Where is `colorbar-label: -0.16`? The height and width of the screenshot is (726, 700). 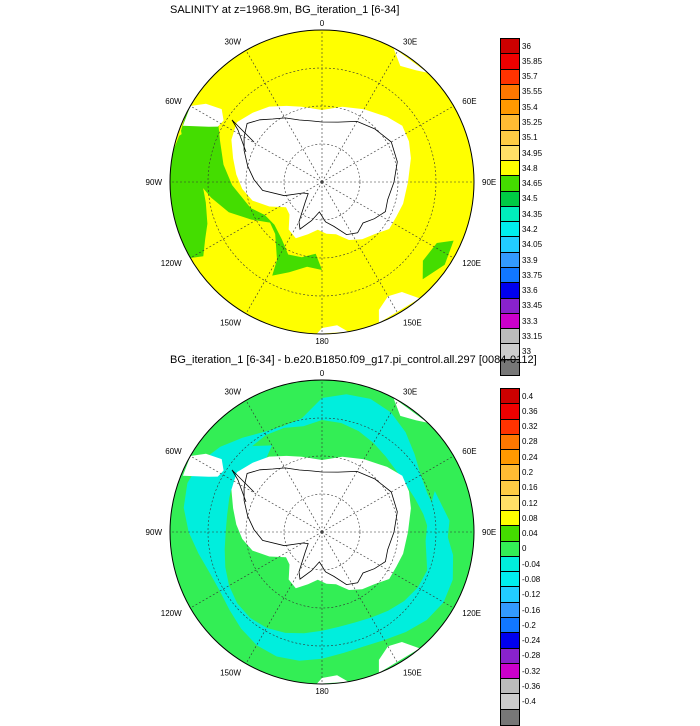 colorbar-label: -0.16 is located at coordinates (531, 610).